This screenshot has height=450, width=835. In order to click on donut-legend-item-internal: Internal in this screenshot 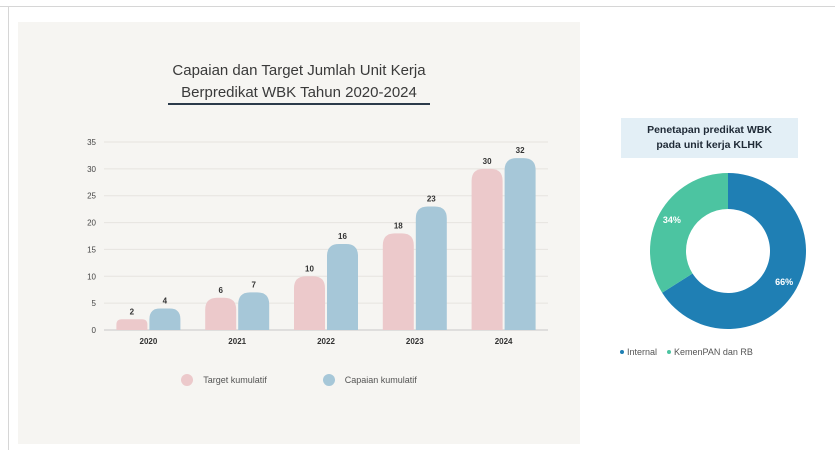, I will do `click(638, 352)`.